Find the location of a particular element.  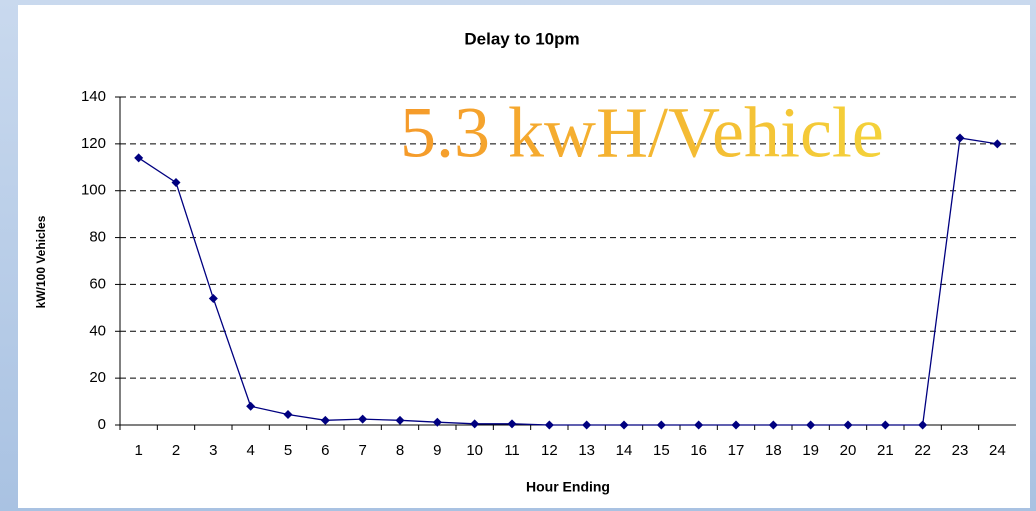

x-tick-label: 2 is located at coordinates (176, 450).